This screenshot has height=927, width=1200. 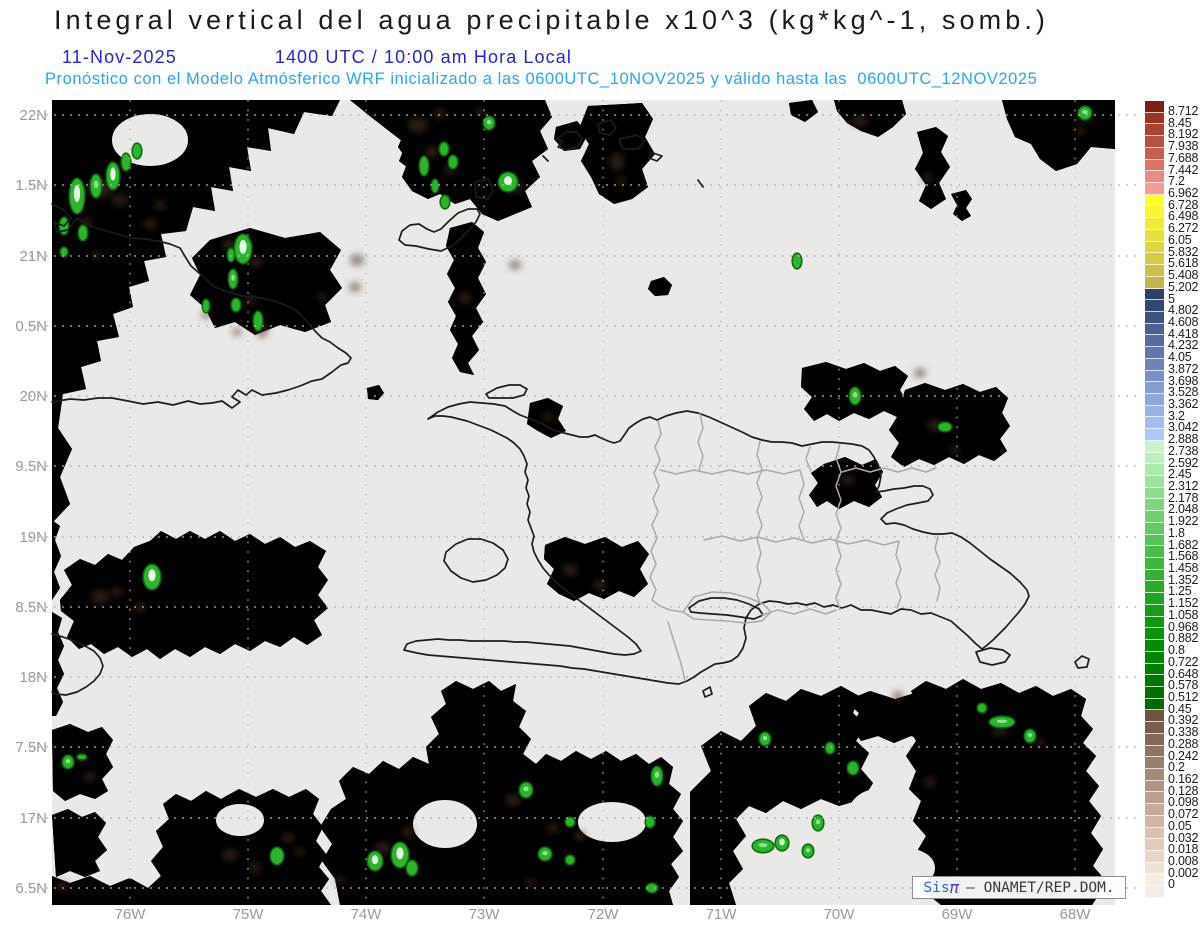 What do you see at coordinates (1172, 788) in the screenshot?
I see `colorbar-row: 0.128` at bounding box center [1172, 788].